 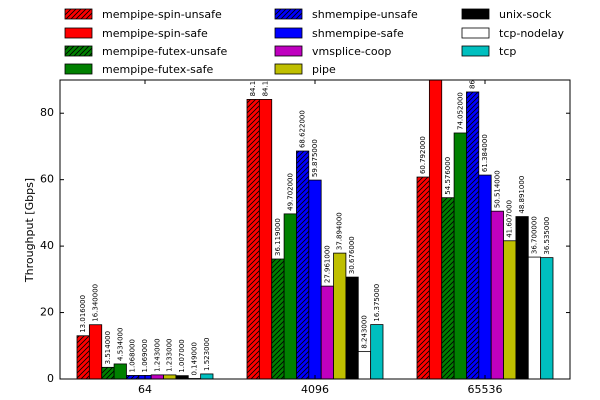 I want to click on value-label: 16.340000, so click(x=96, y=303).